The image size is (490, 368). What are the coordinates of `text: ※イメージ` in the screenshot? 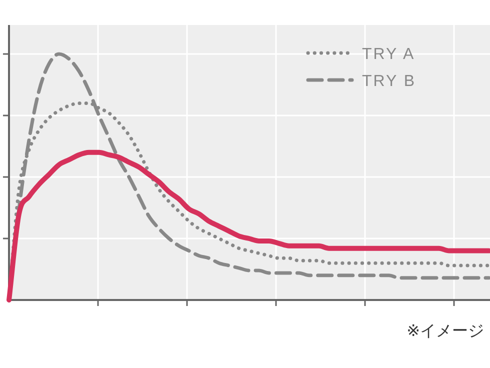 It's located at (445, 331).